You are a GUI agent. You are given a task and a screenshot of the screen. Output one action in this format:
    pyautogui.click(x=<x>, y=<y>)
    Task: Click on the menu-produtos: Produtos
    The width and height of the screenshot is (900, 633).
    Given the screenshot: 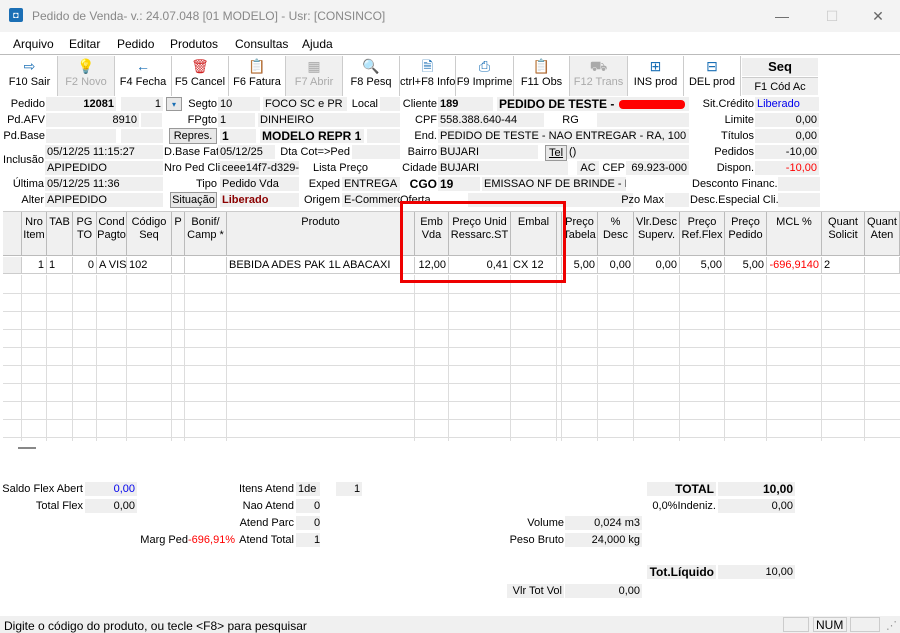 What is the action you would take?
    pyautogui.click(x=194, y=44)
    